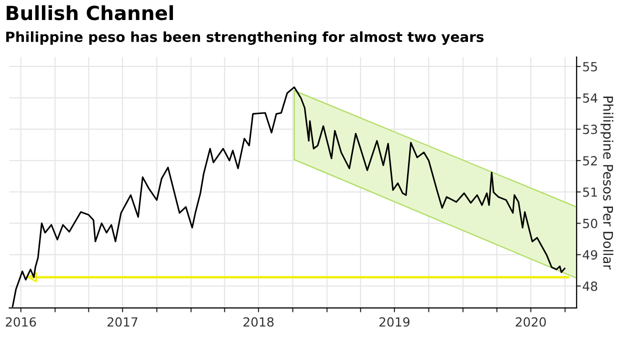  I want to click on y-tick-label: 52, so click(590, 161).